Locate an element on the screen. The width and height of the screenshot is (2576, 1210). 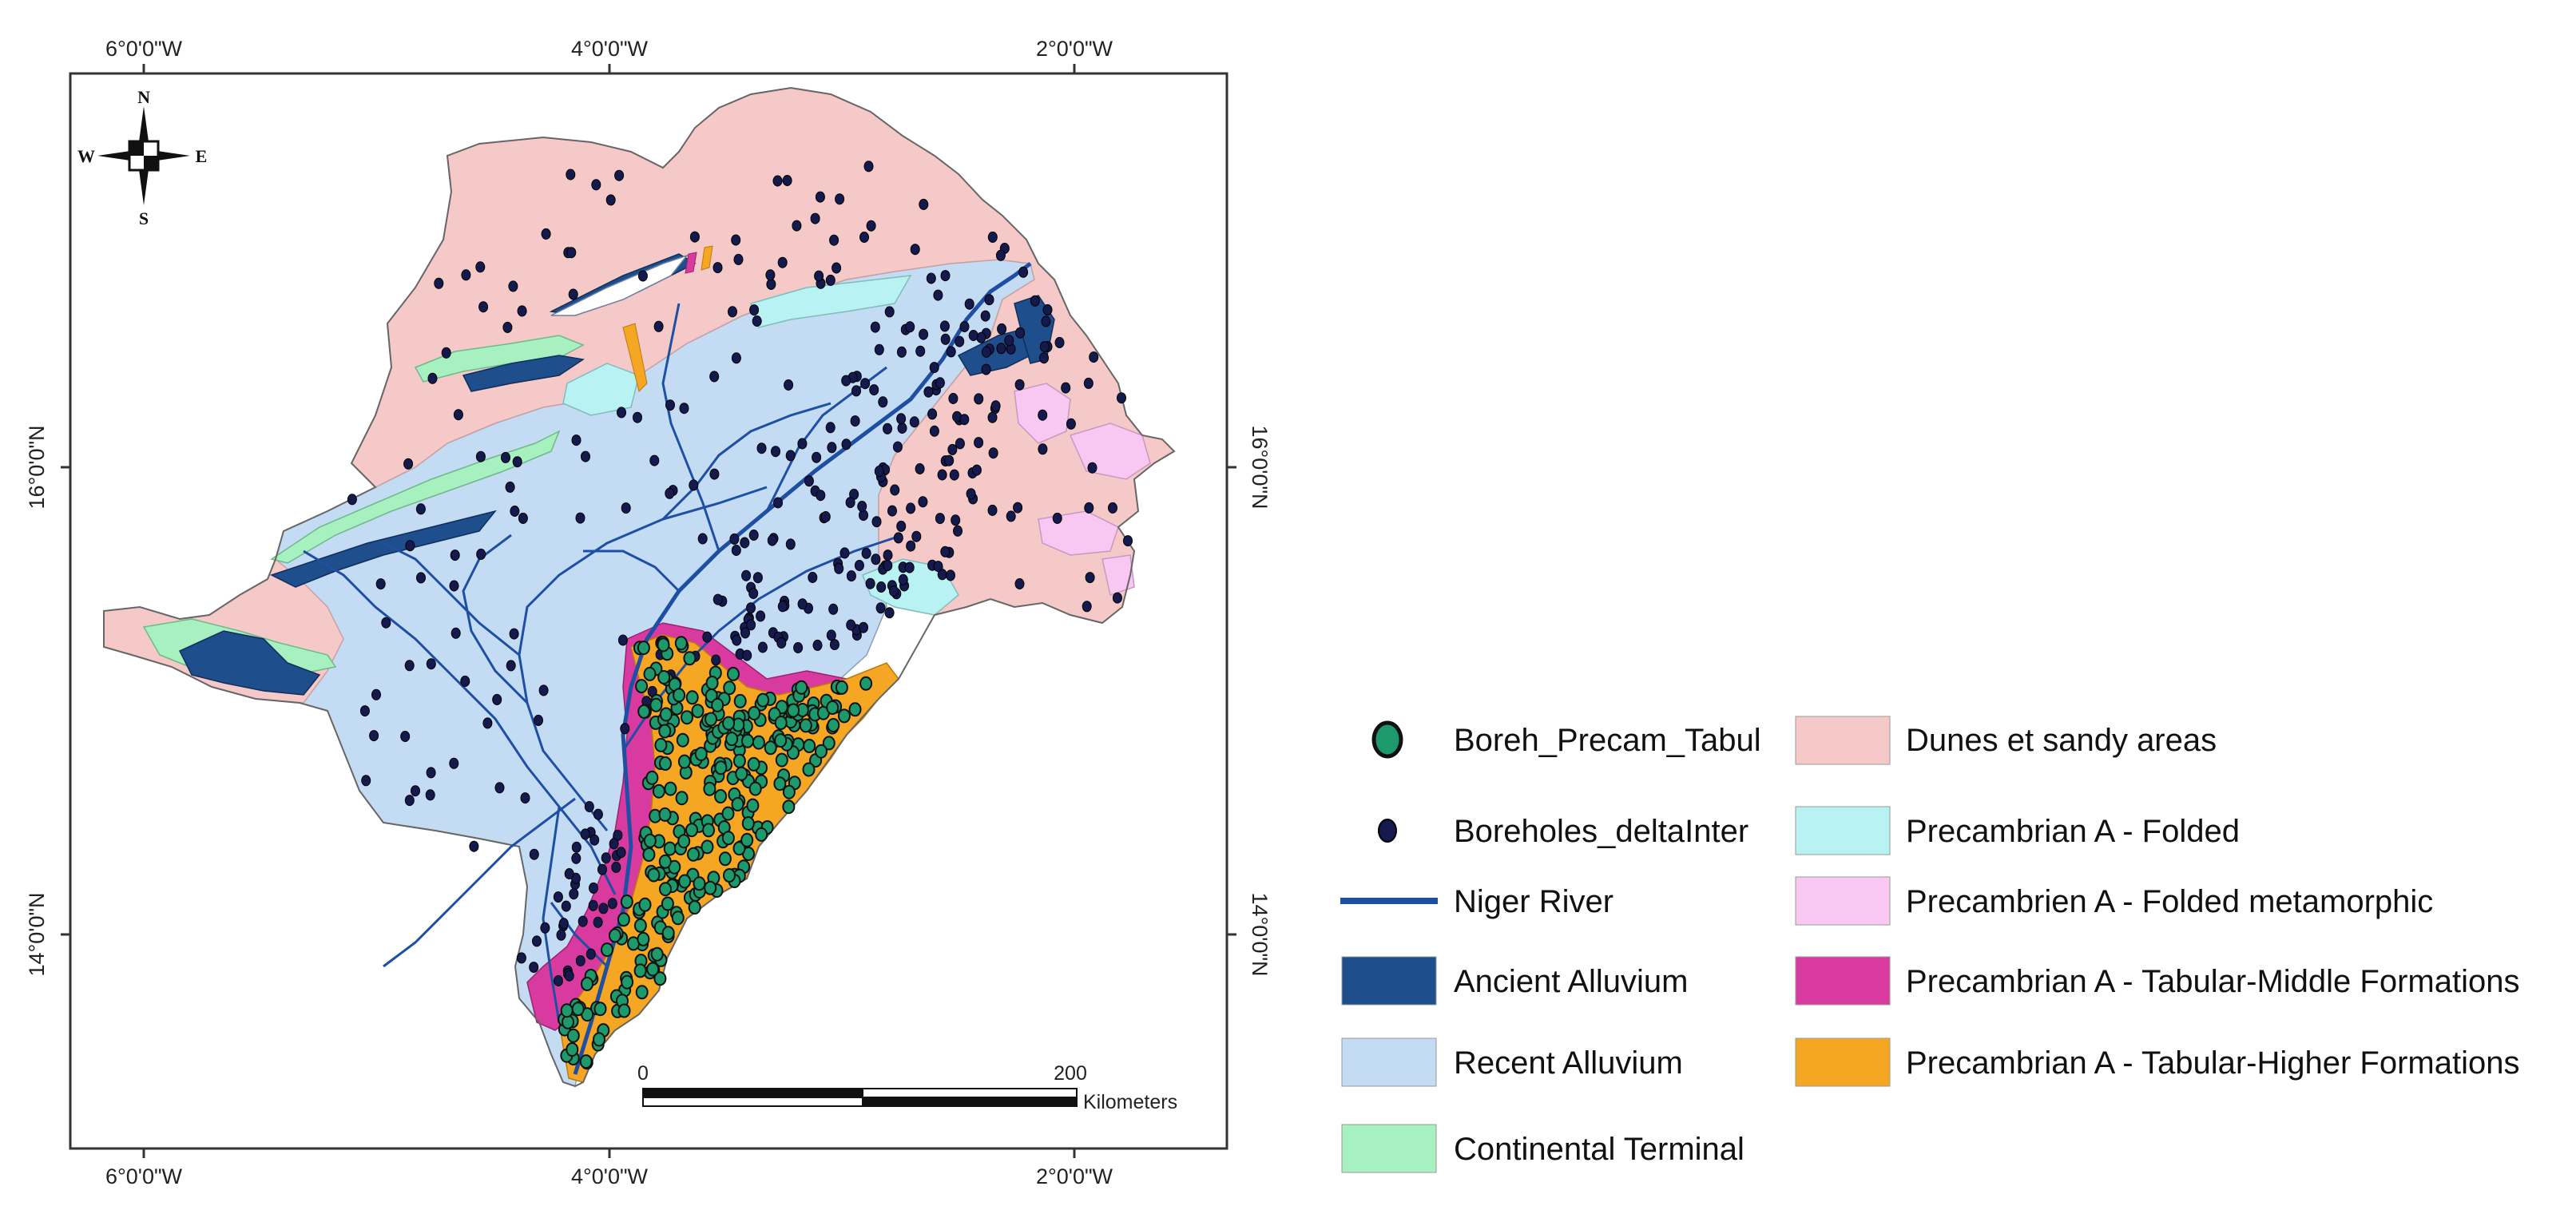
compass-n-label: N is located at coordinates (143, 97).